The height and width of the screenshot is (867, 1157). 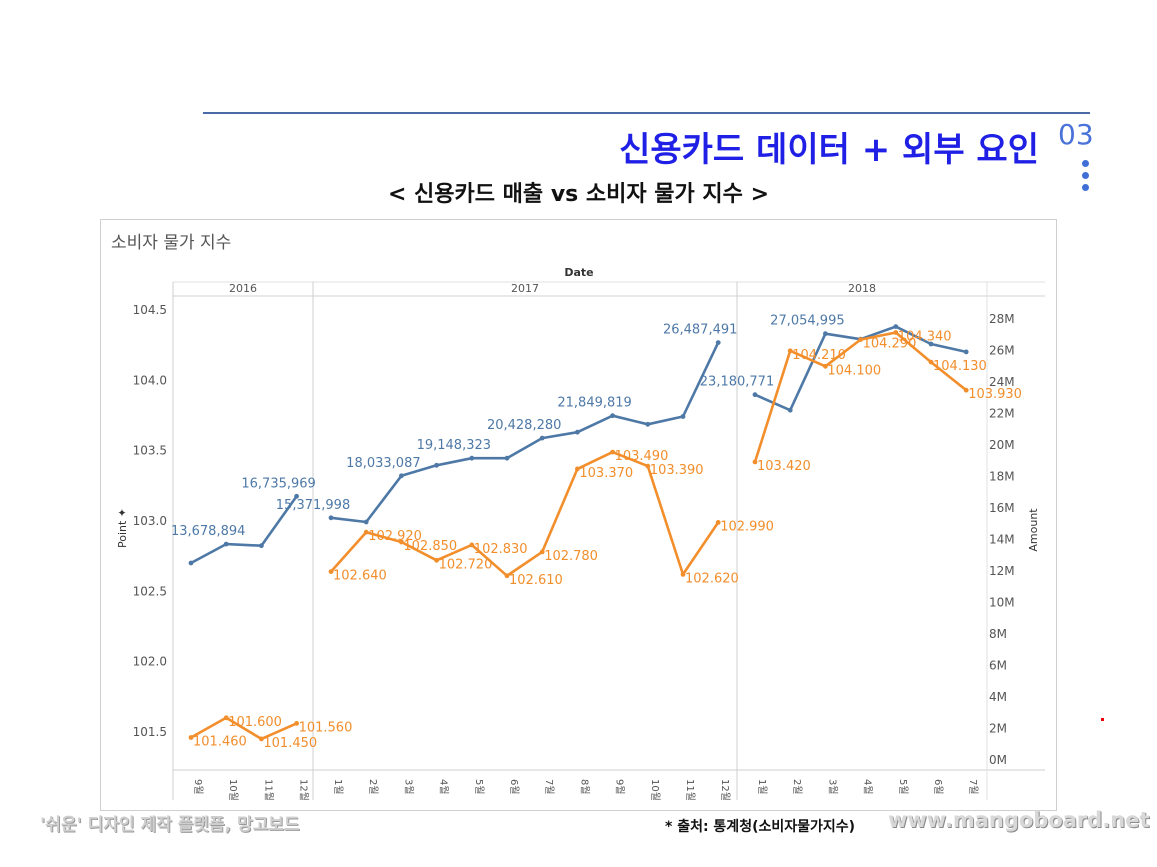 What do you see at coordinates (998, 760) in the screenshot?
I see `right-tick-label: 0M` at bounding box center [998, 760].